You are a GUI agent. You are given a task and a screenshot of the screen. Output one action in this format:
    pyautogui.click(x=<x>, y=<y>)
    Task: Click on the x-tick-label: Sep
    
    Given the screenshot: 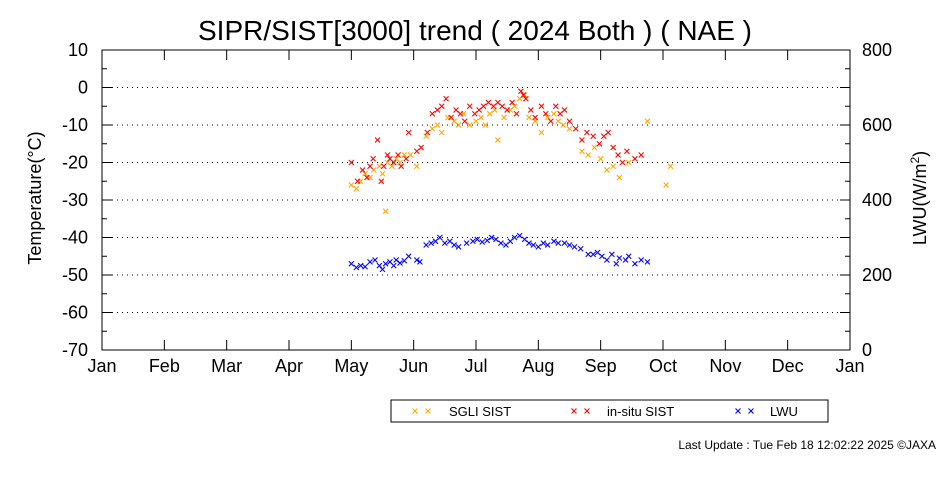 What is the action you would take?
    pyautogui.click(x=601, y=366)
    